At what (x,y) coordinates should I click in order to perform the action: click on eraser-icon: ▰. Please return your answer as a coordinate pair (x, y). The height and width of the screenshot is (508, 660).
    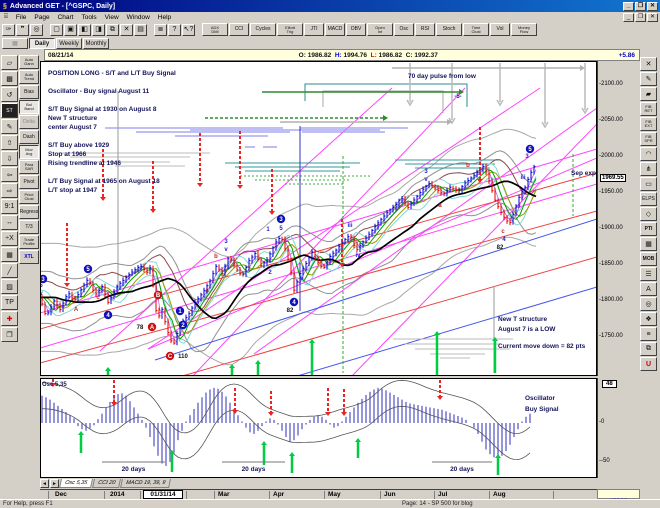
    Looking at the image, I should click on (648, 94).